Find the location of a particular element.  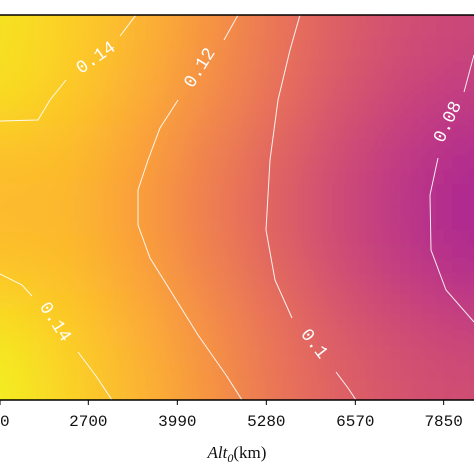

x-tick-label: 2700 is located at coordinates (88, 422).